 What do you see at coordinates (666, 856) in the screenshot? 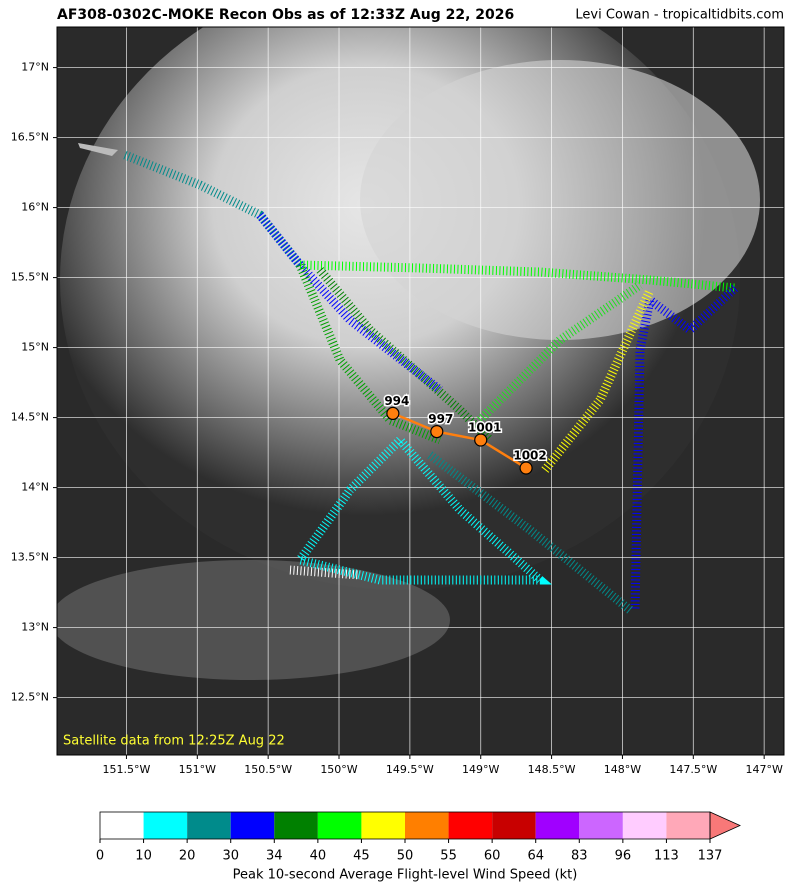
I see `colorbar-tick-label: 113` at bounding box center [666, 856].